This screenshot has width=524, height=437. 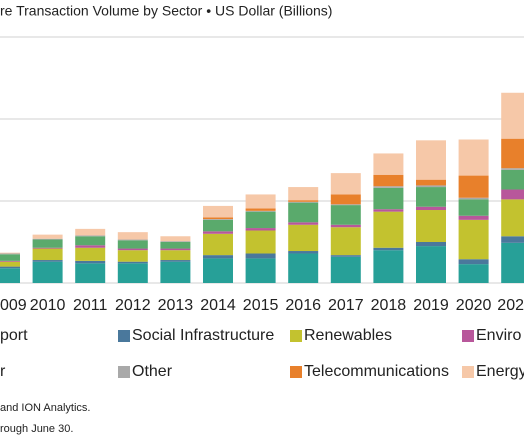 What do you see at coordinates (498, 335) in the screenshot?
I see `legend-label: Enviro` at bounding box center [498, 335].